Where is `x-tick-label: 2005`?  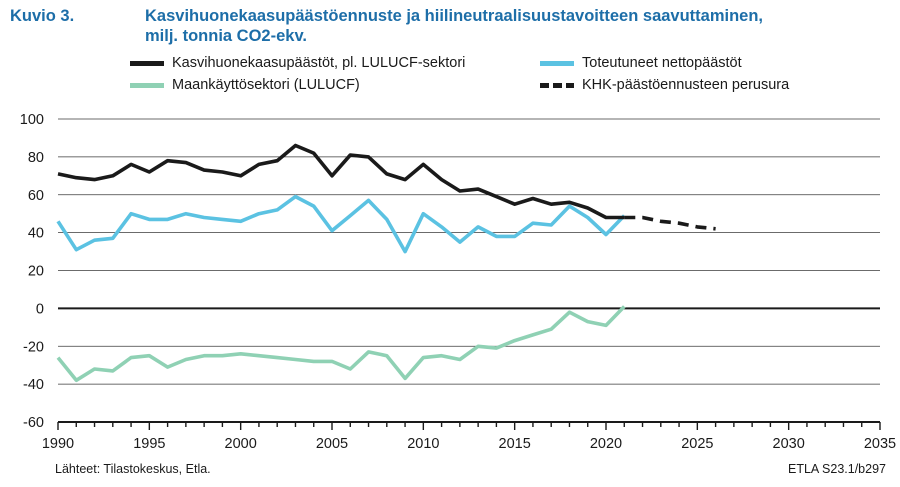
x-tick-label: 2005 is located at coordinates (332, 444).